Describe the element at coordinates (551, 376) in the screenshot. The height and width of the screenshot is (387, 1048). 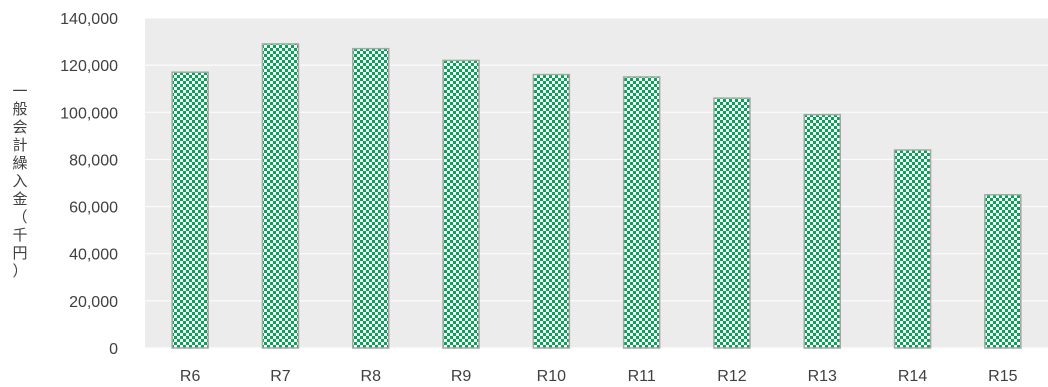
I see `x-tick-label: R10` at that location.